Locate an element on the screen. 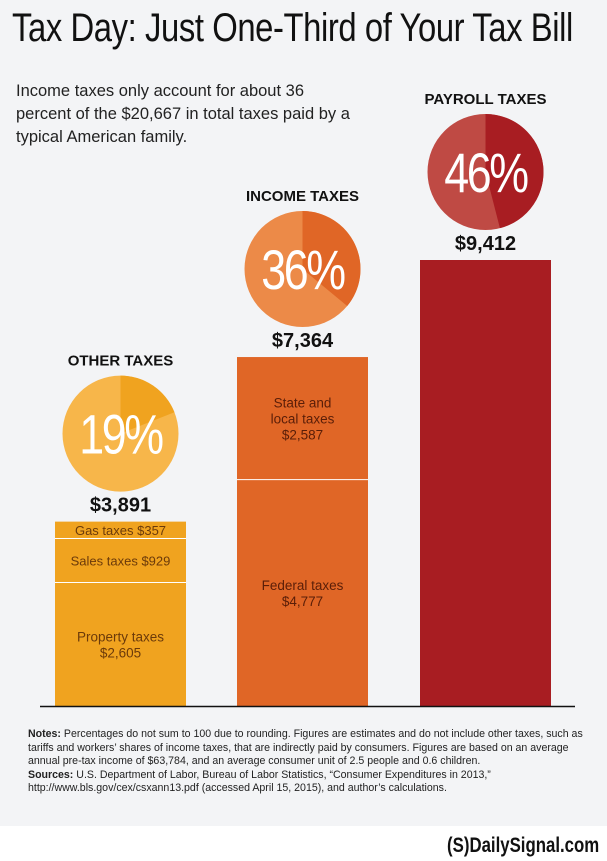 The height and width of the screenshot is (861, 607). notes-label: Notes: is located at coordinates (44, 734).